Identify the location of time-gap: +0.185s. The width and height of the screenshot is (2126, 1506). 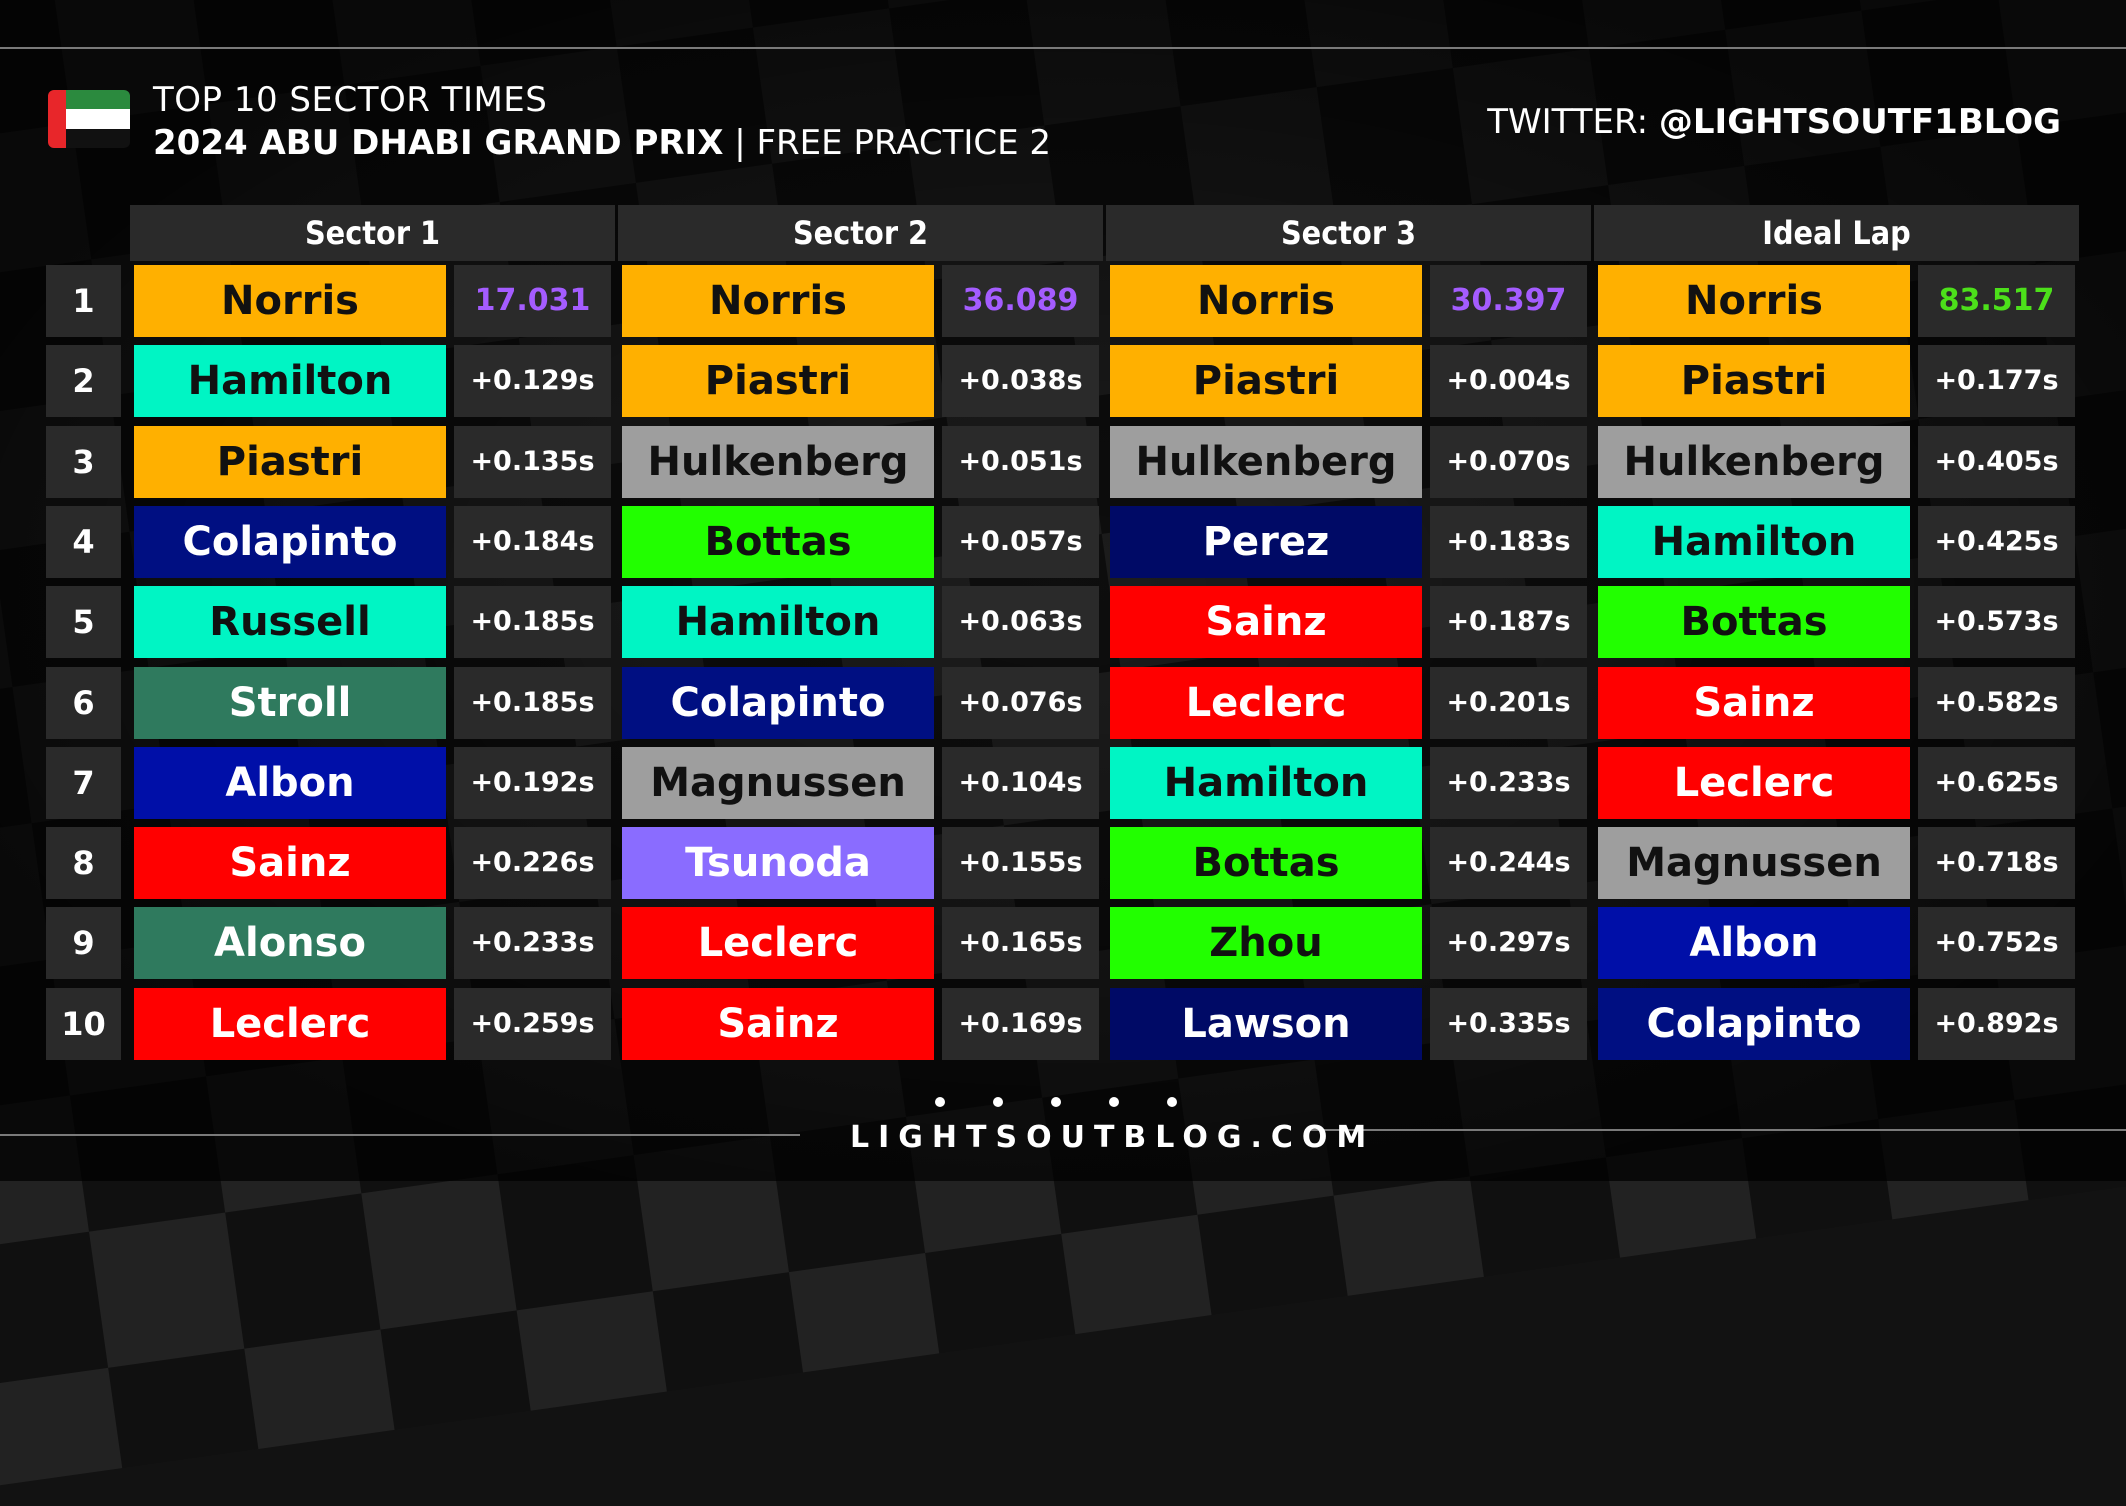
(532, 622).